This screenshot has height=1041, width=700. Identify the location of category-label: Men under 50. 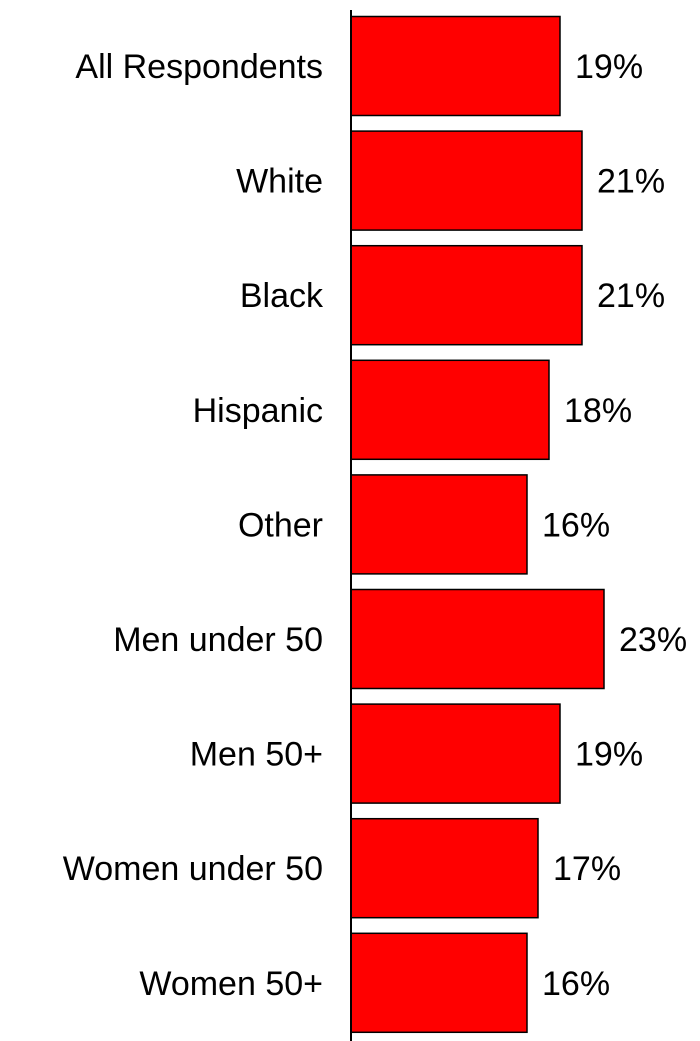
(218, 640).